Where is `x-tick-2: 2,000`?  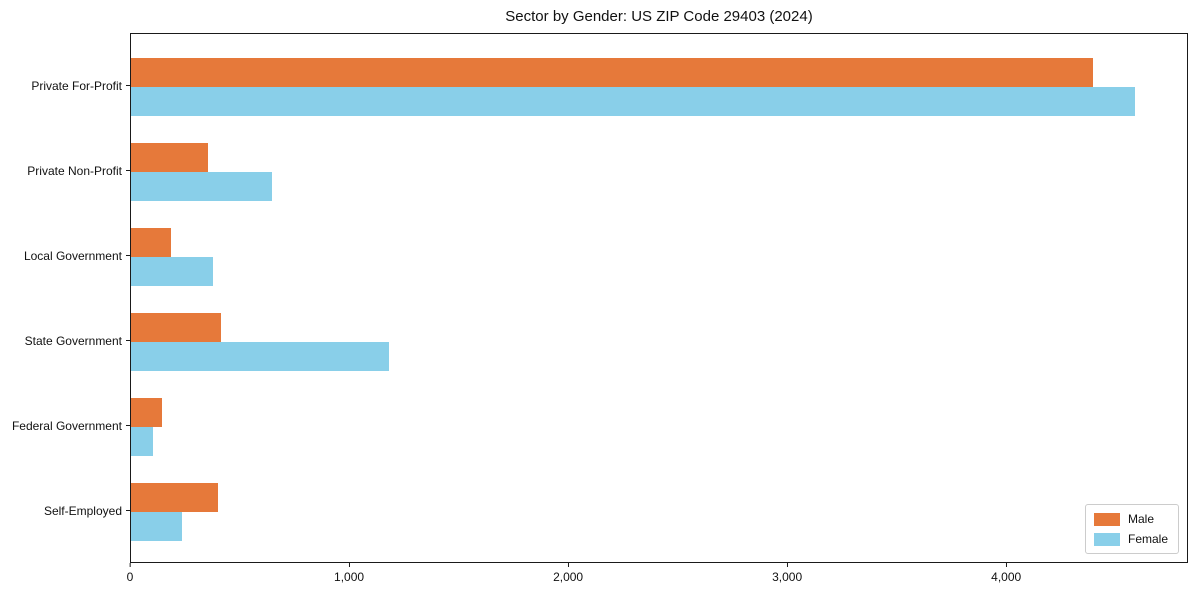
x-tick-2: 2,000 is located at coordinates (568, 573).